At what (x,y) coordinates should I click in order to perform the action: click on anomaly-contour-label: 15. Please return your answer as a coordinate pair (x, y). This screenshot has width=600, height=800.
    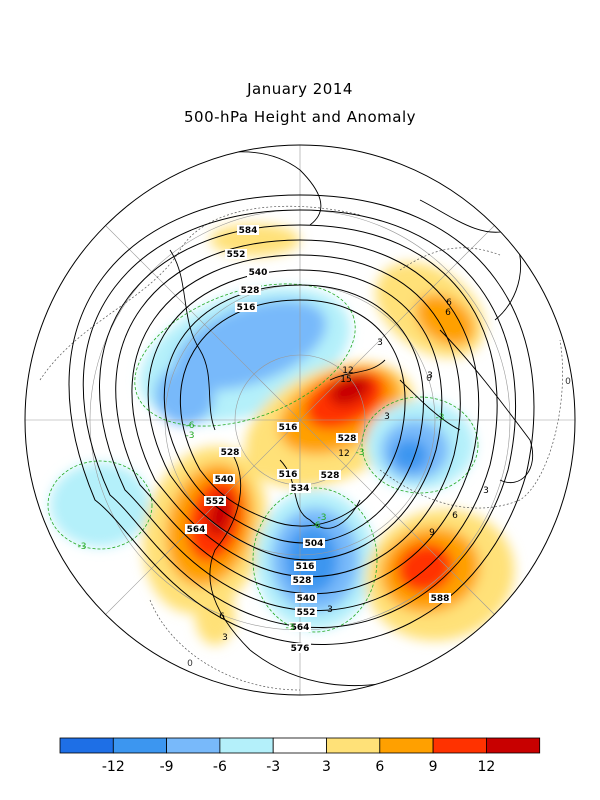
    Looking at the image, I should click on (345, 380).